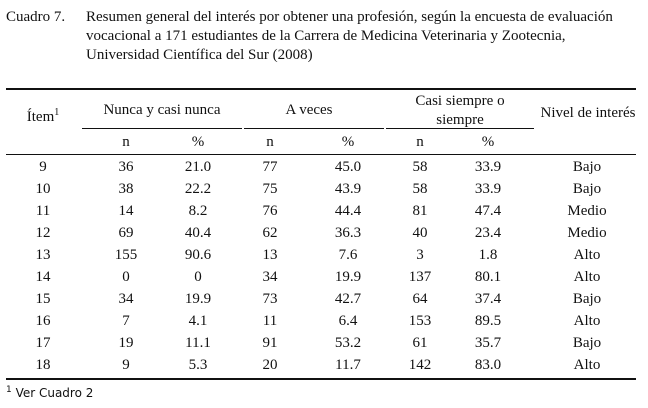 Image resolution: width=648 pixels, height=408 pixels. Describe the element at coordinates (40, 117) in the screenshot. I see `header-item-label: Ítem` at that location.